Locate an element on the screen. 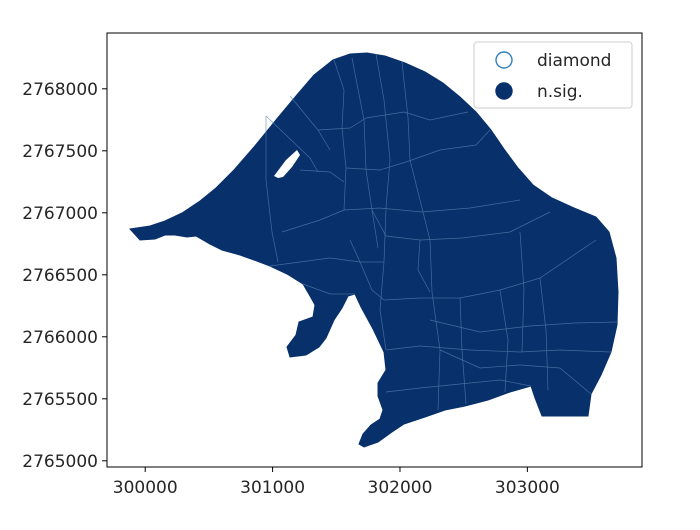 This screenshot has height=530, width=700. x-tick-label: 300000 is located at coordinates (145, 488).